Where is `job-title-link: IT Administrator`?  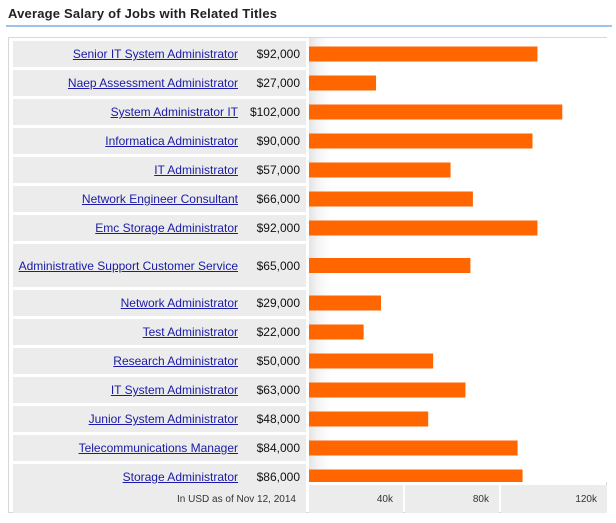 job-title-link: IT Administrator is located at coordinates (196, 170).